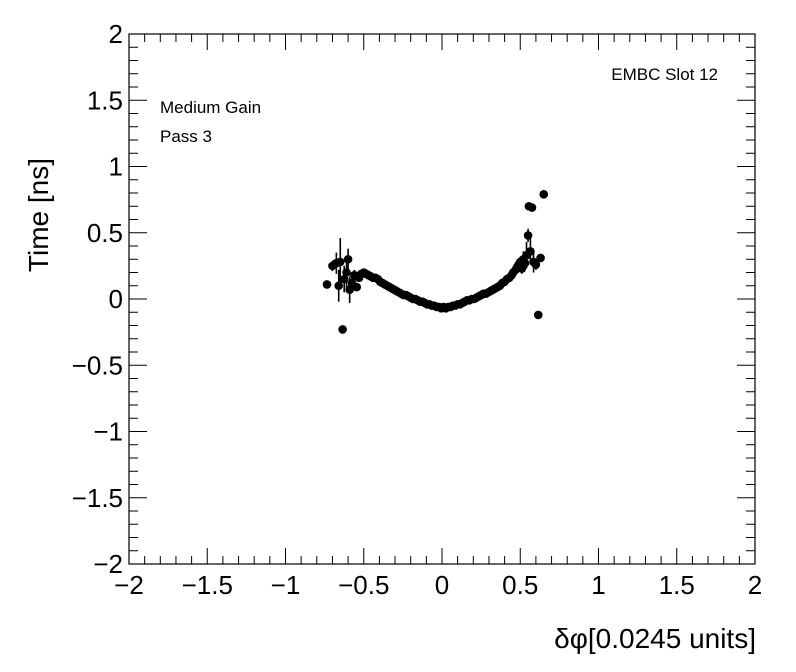  What do you see at coordinates (129, 585) in the screenshot?
I see `x-tick-label: −2` at bounding box center [129, 585].